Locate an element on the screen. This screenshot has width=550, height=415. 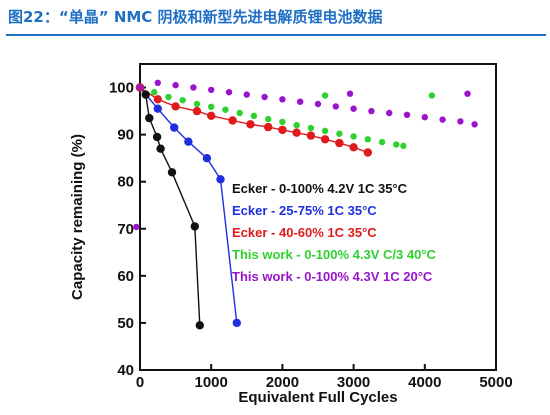
legend-entry-4: This work - 0-100% 4.3V C/3 40°C is located at coordinates (334, 254).